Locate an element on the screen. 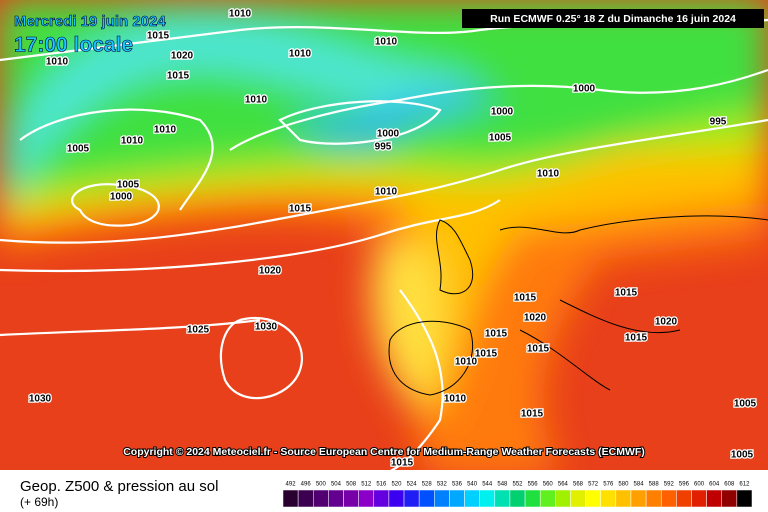 The width and height of the screenshot is (768, 512). legend-label: 540 is located at coordinates (472, 485).